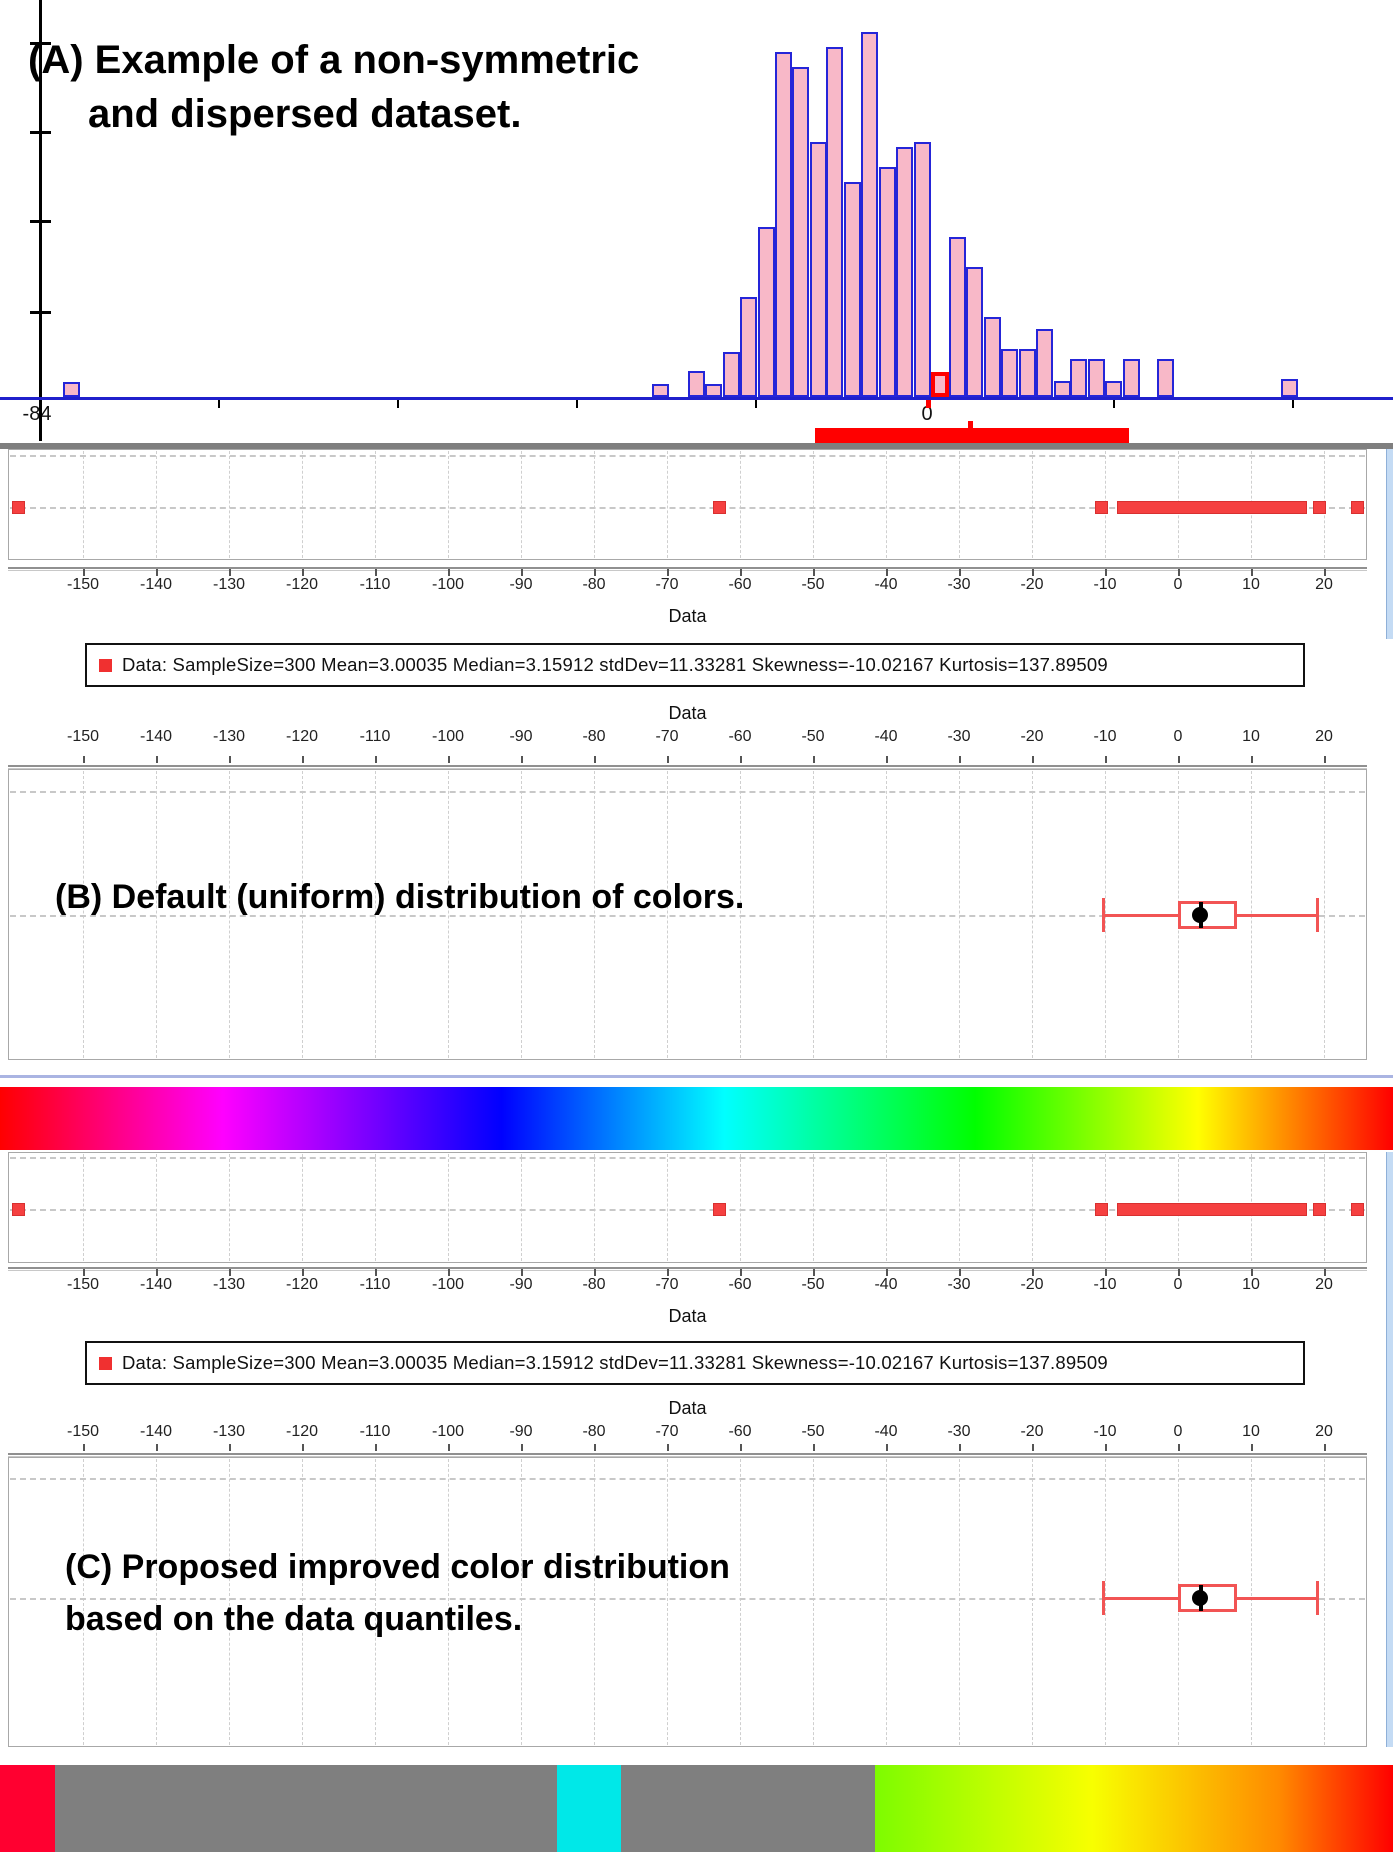 The width and height of the screenshot is (1393, 1852). Describe the element at coordinates (1251, 1284) in the screenshot. I see `axis-tick-label: 10` at that location.